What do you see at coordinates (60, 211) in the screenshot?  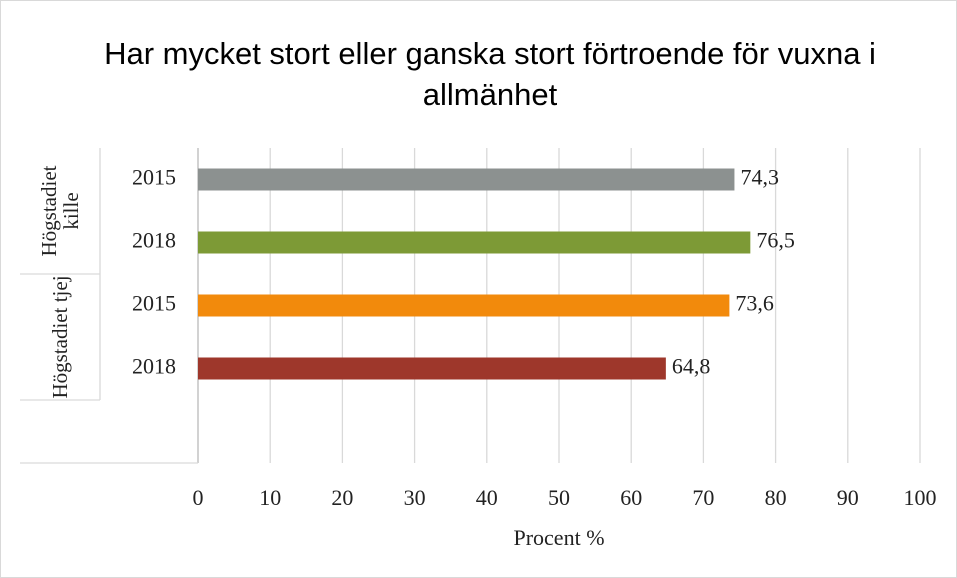 I see `group-label: Högstadiet kille` at bounding box center [60, 211].